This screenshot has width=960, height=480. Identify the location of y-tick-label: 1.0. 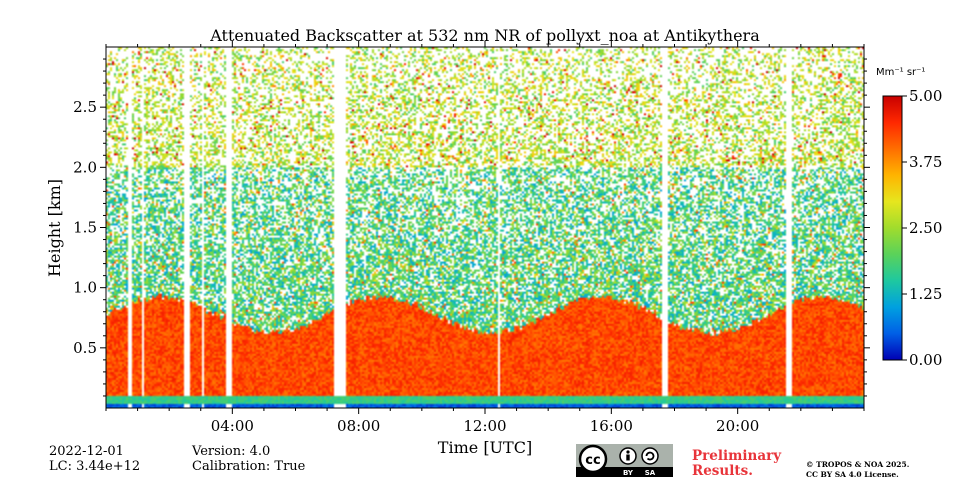
(85, 288).